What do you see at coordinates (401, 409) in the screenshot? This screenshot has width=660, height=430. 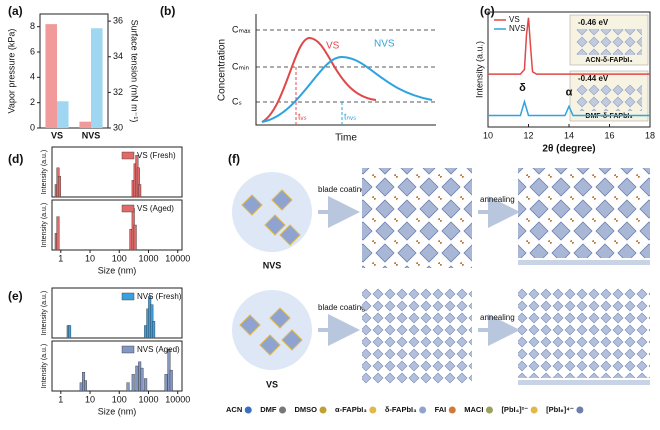 I see `legend-label: δ-FAPbI₃` at bounding box center [401, 409].